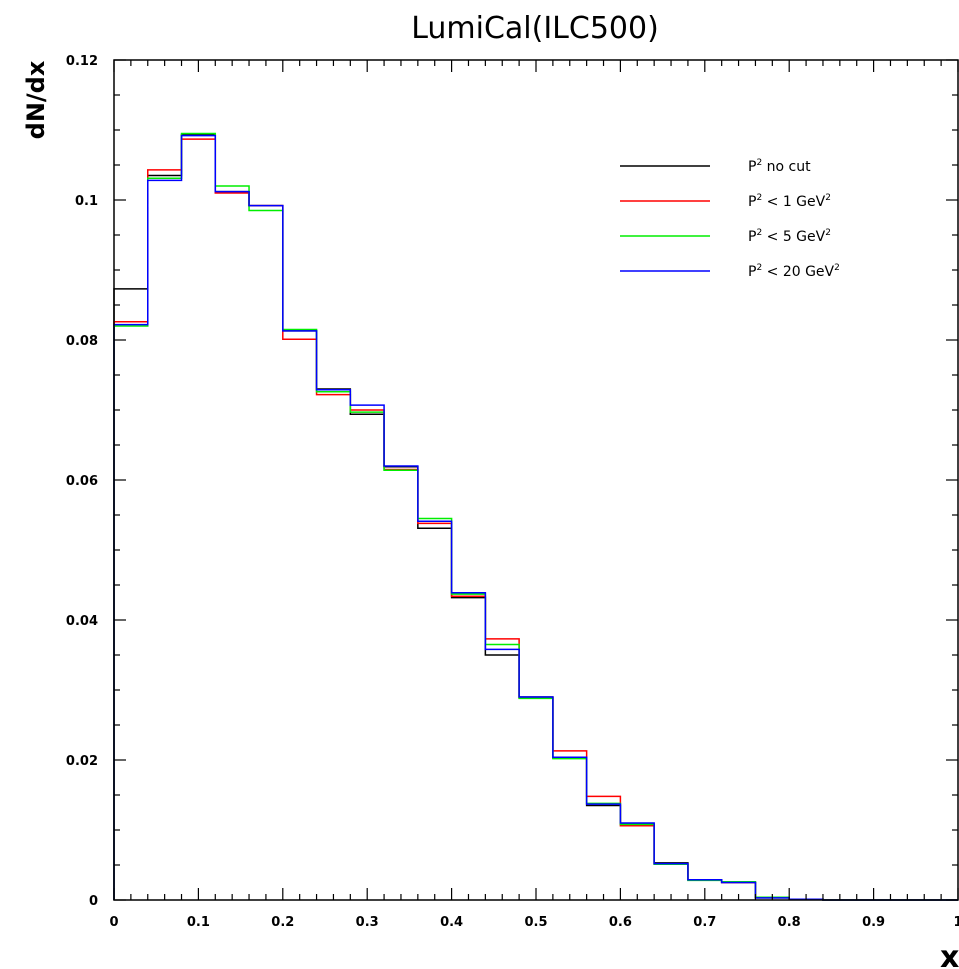  I want to click on y-tick-label: 0.1, so click(86, 201).